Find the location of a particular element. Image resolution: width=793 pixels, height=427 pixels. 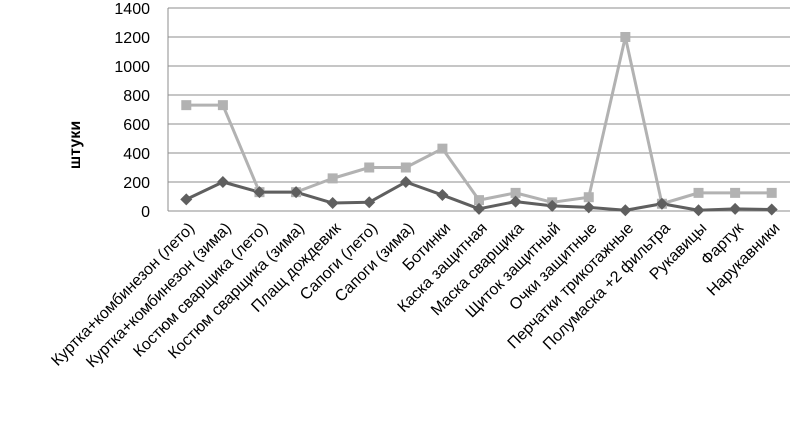

y-tick-label: 200 is located at coordinates (136, 183).